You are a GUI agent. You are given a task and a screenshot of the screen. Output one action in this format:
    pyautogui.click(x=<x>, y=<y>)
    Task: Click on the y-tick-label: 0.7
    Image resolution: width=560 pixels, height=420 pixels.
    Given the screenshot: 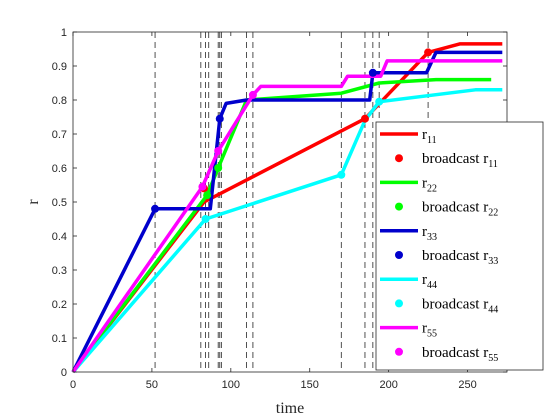 What is the action you would take?
    pyautogui.click(x=59, y=135)
    